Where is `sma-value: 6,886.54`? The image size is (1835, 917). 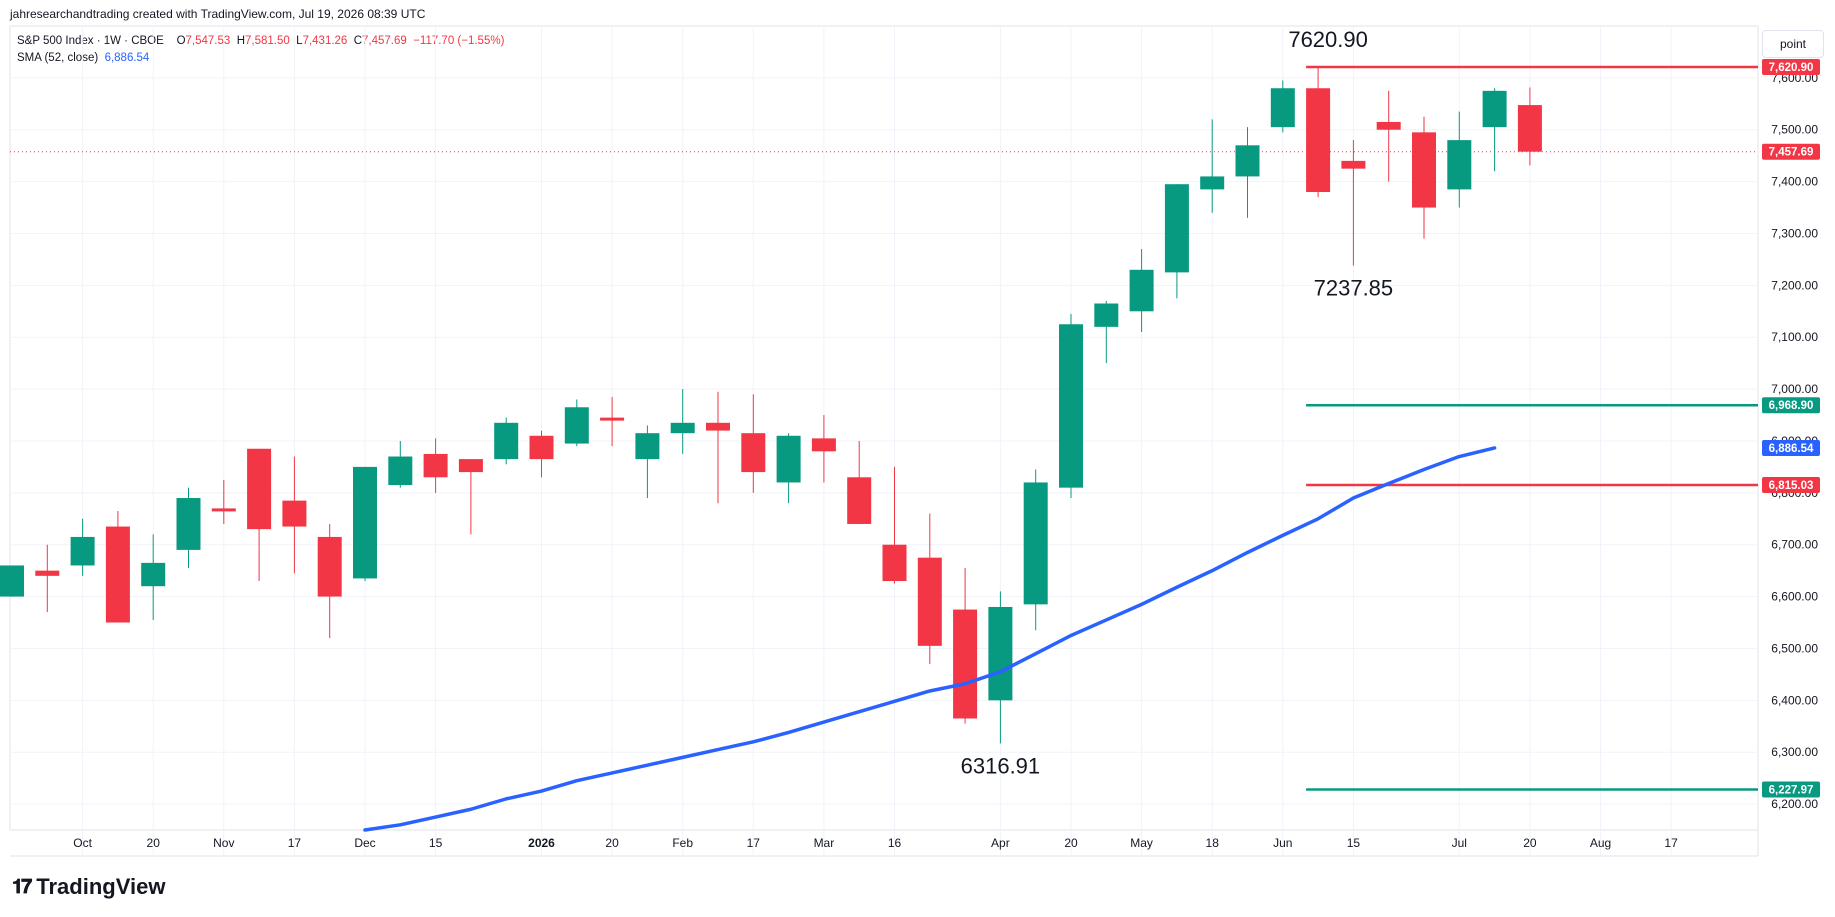 sma-value: 6,886.54 is located at coordinates (127, 58).